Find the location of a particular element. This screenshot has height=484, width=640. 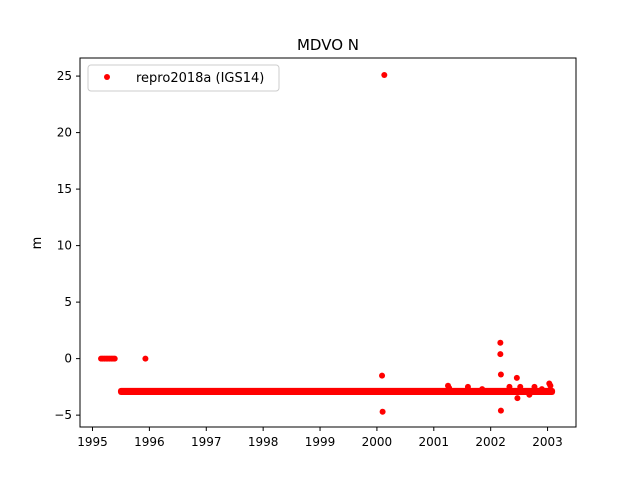

legend: repro2018a (IGS14) is located at coordinates (183, 78).